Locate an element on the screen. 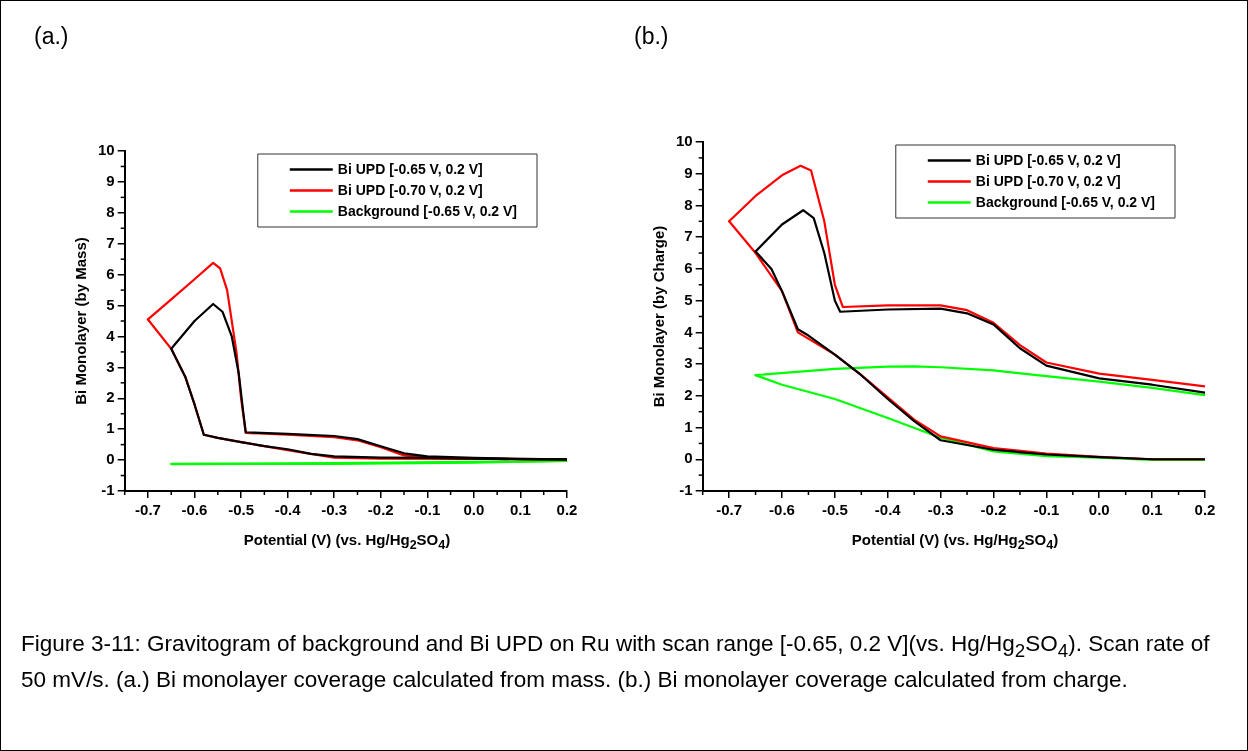 The image size is (1248, 751). chart-title: (a.) is located at coordinates (51, 36).